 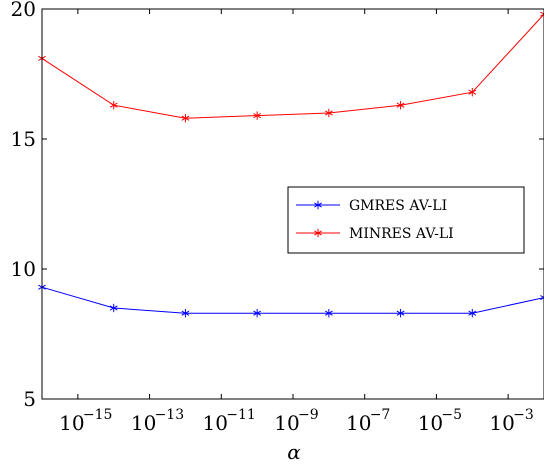 What do you see at coordinates (401, 234) in the screenshot?
I see `legend-label-2: MINRES AV-LI` at bounding box center [401, 234].